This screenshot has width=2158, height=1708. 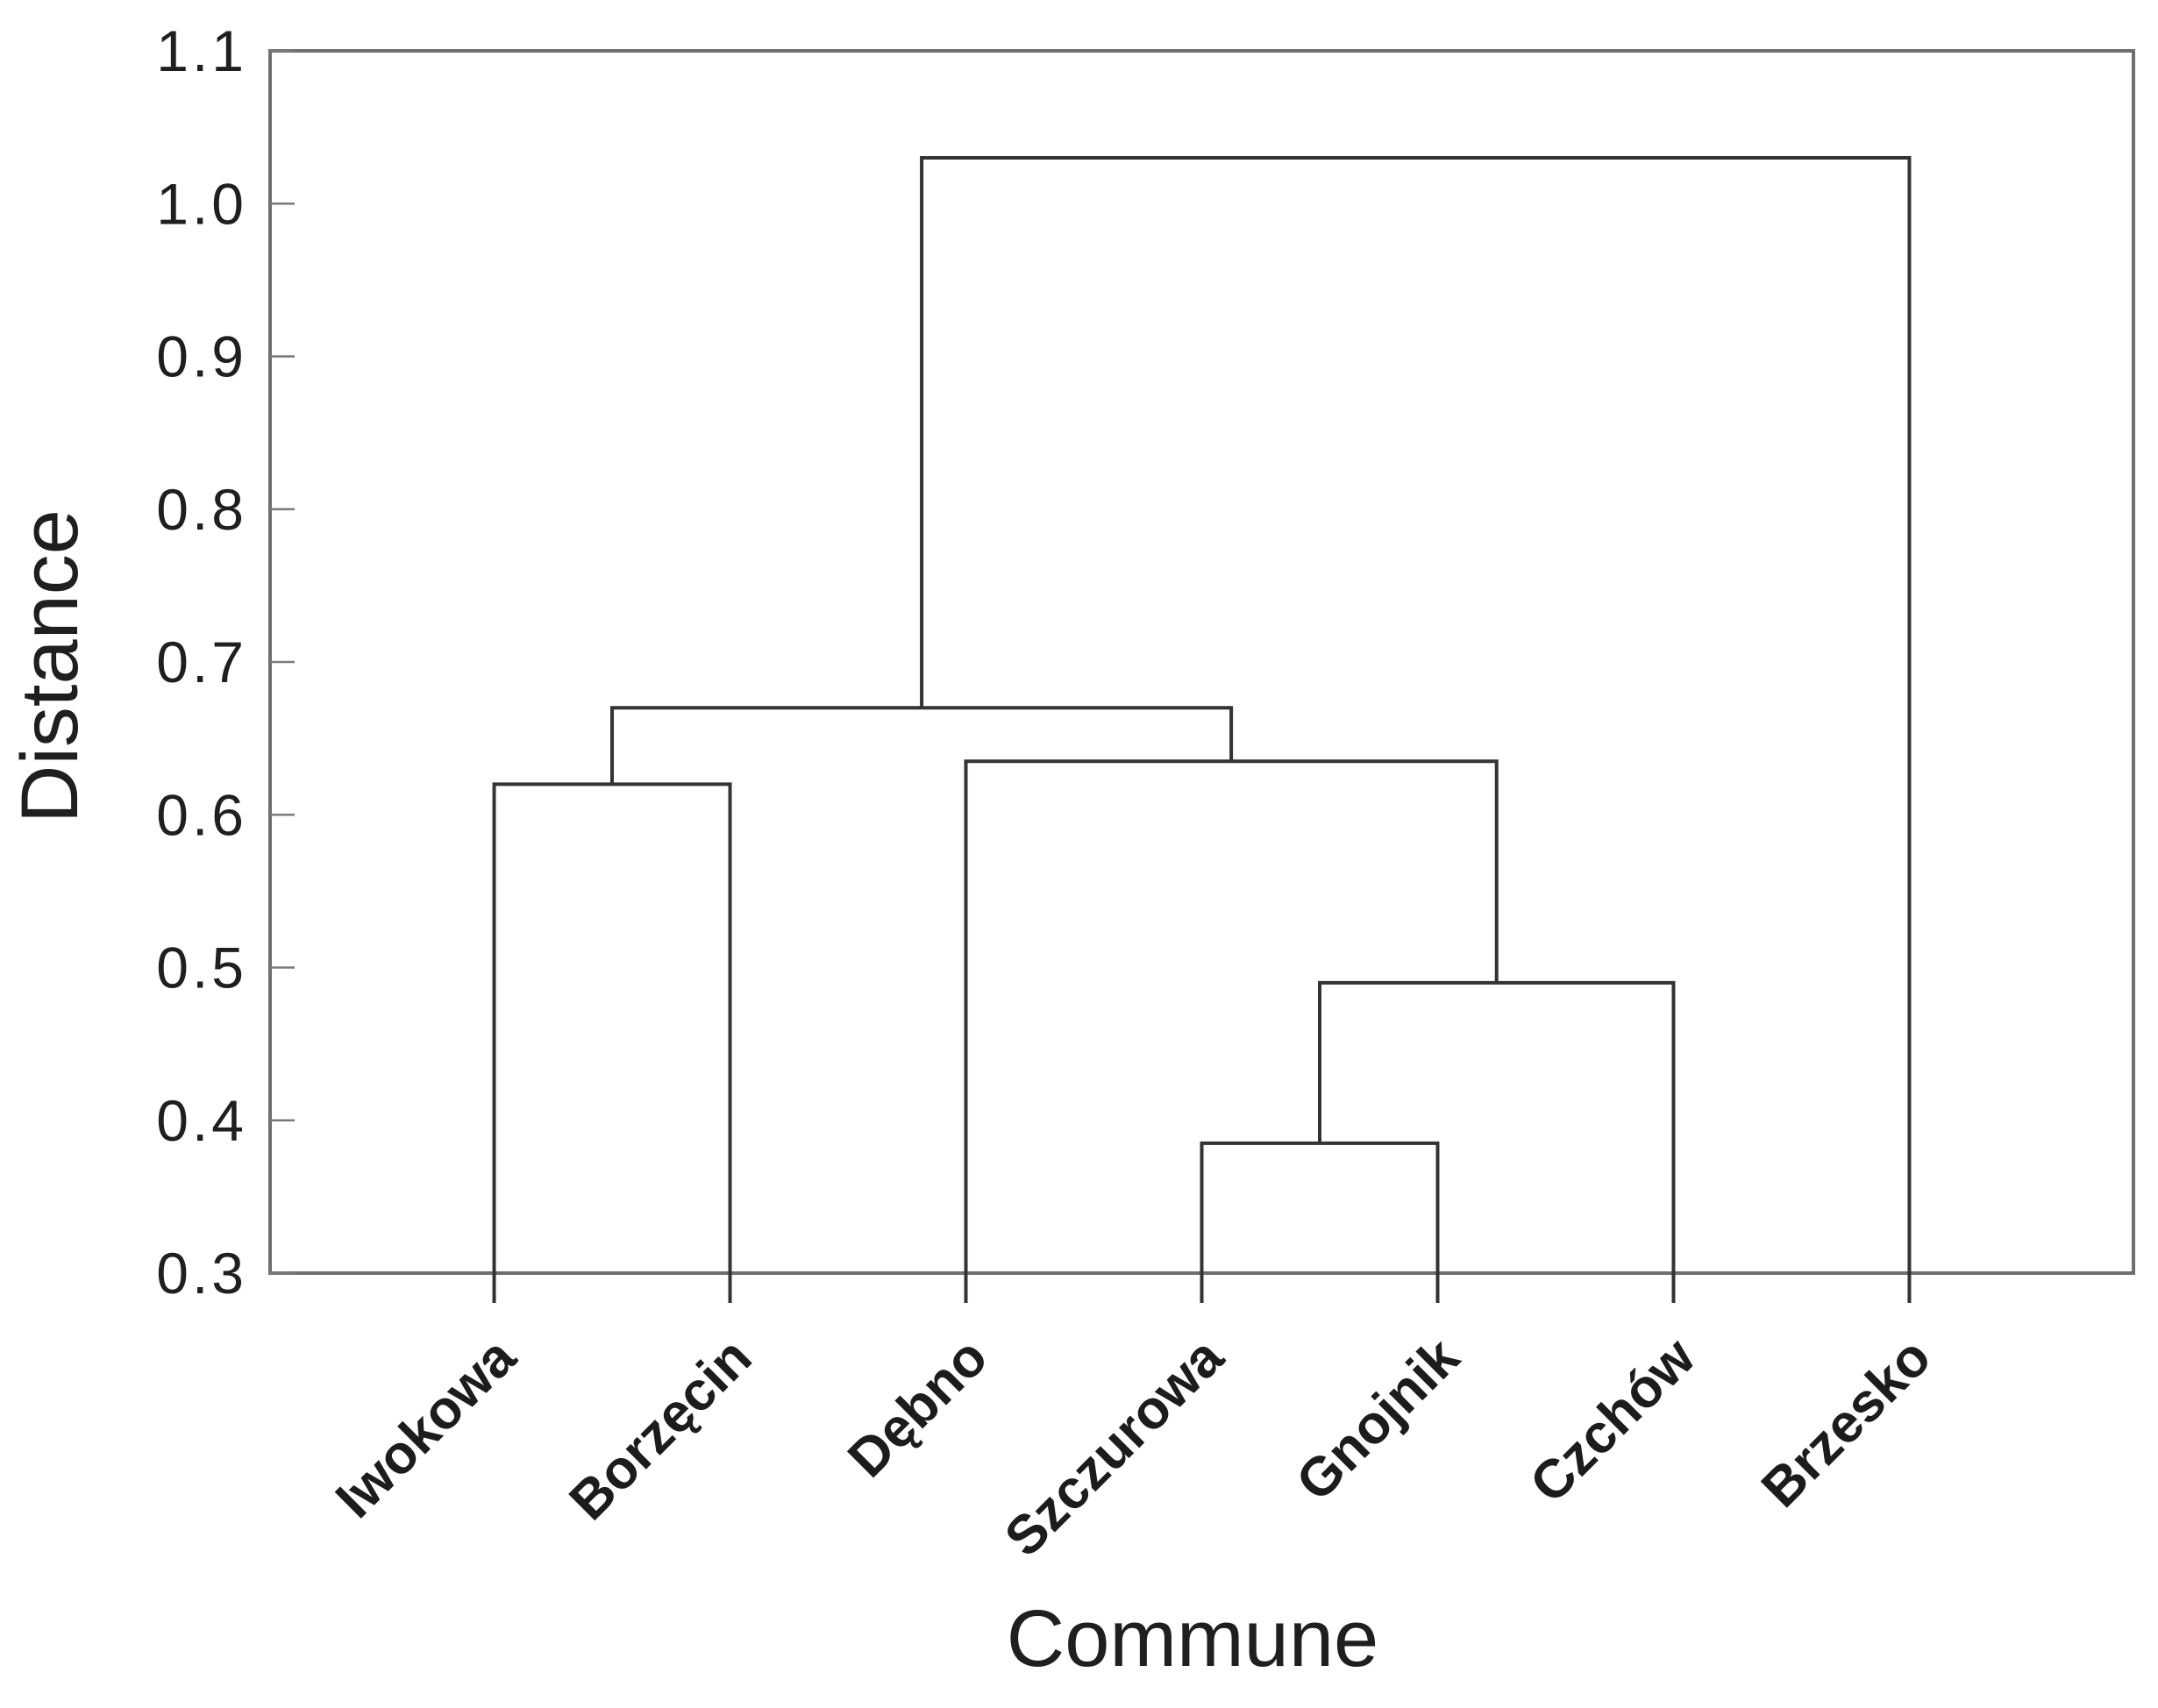 What do you see at coordinates (426, 1428) in the screenshot?
I see `leaf-label: Iwokowa` at bounding box center [426, 1428].